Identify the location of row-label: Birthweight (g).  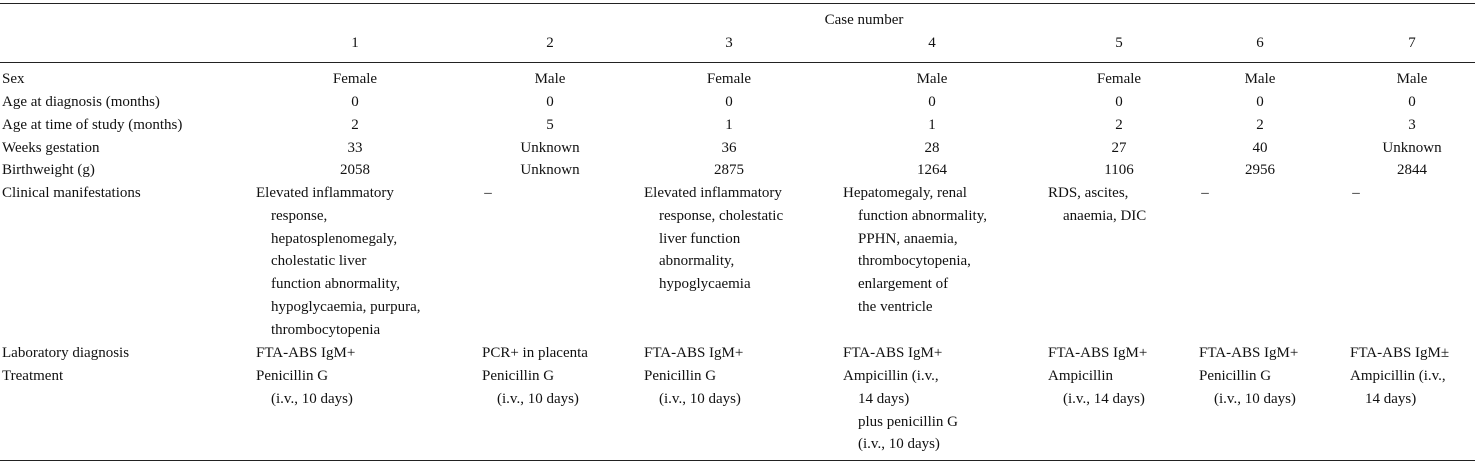
(48, 170).